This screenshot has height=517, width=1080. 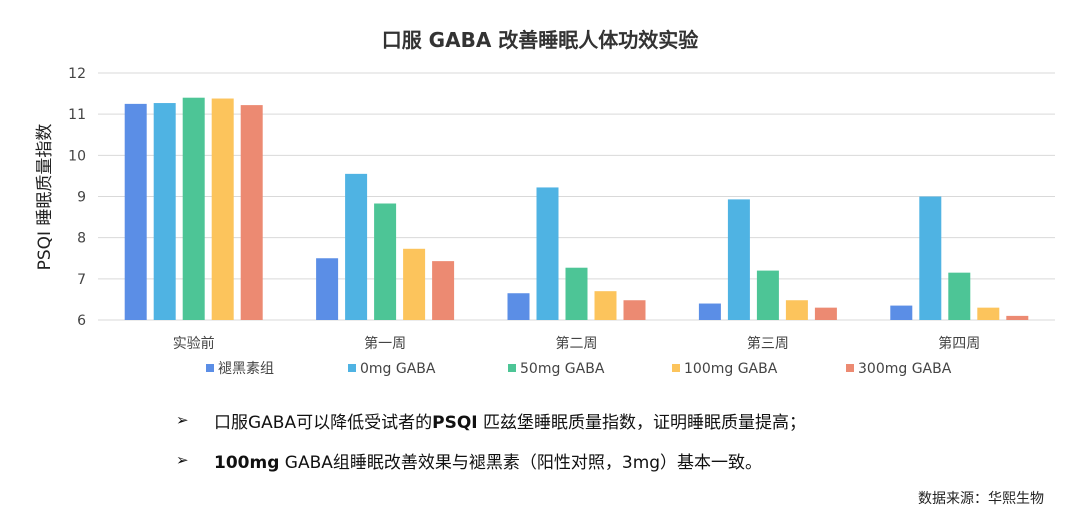 I want to click on bullet-text-pre: 口服GABA可以降低受试者的, so click(x=323, y=422).